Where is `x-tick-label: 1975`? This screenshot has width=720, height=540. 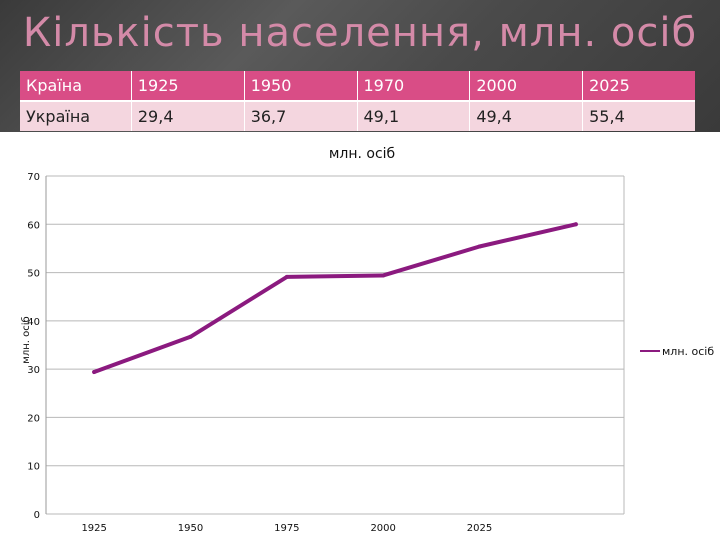 x-tick-label: 1975 is located at coordinates (286, 528).